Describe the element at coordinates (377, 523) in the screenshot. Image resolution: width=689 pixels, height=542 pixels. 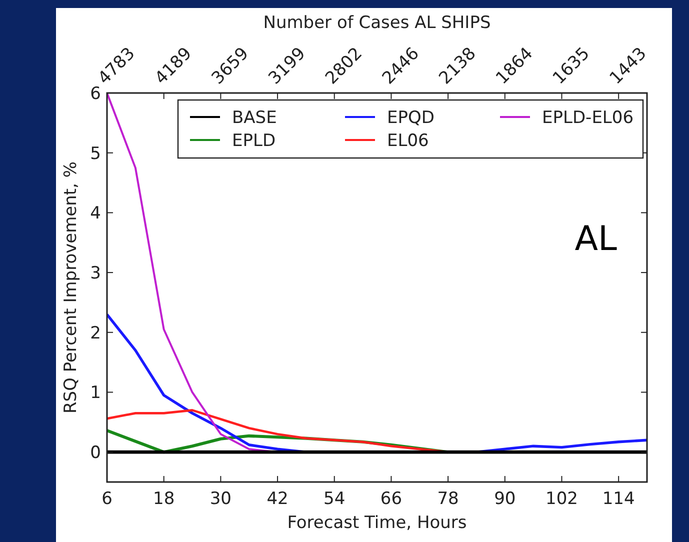
I see `x-axis-title: Forecast Time, Hours` at that location.